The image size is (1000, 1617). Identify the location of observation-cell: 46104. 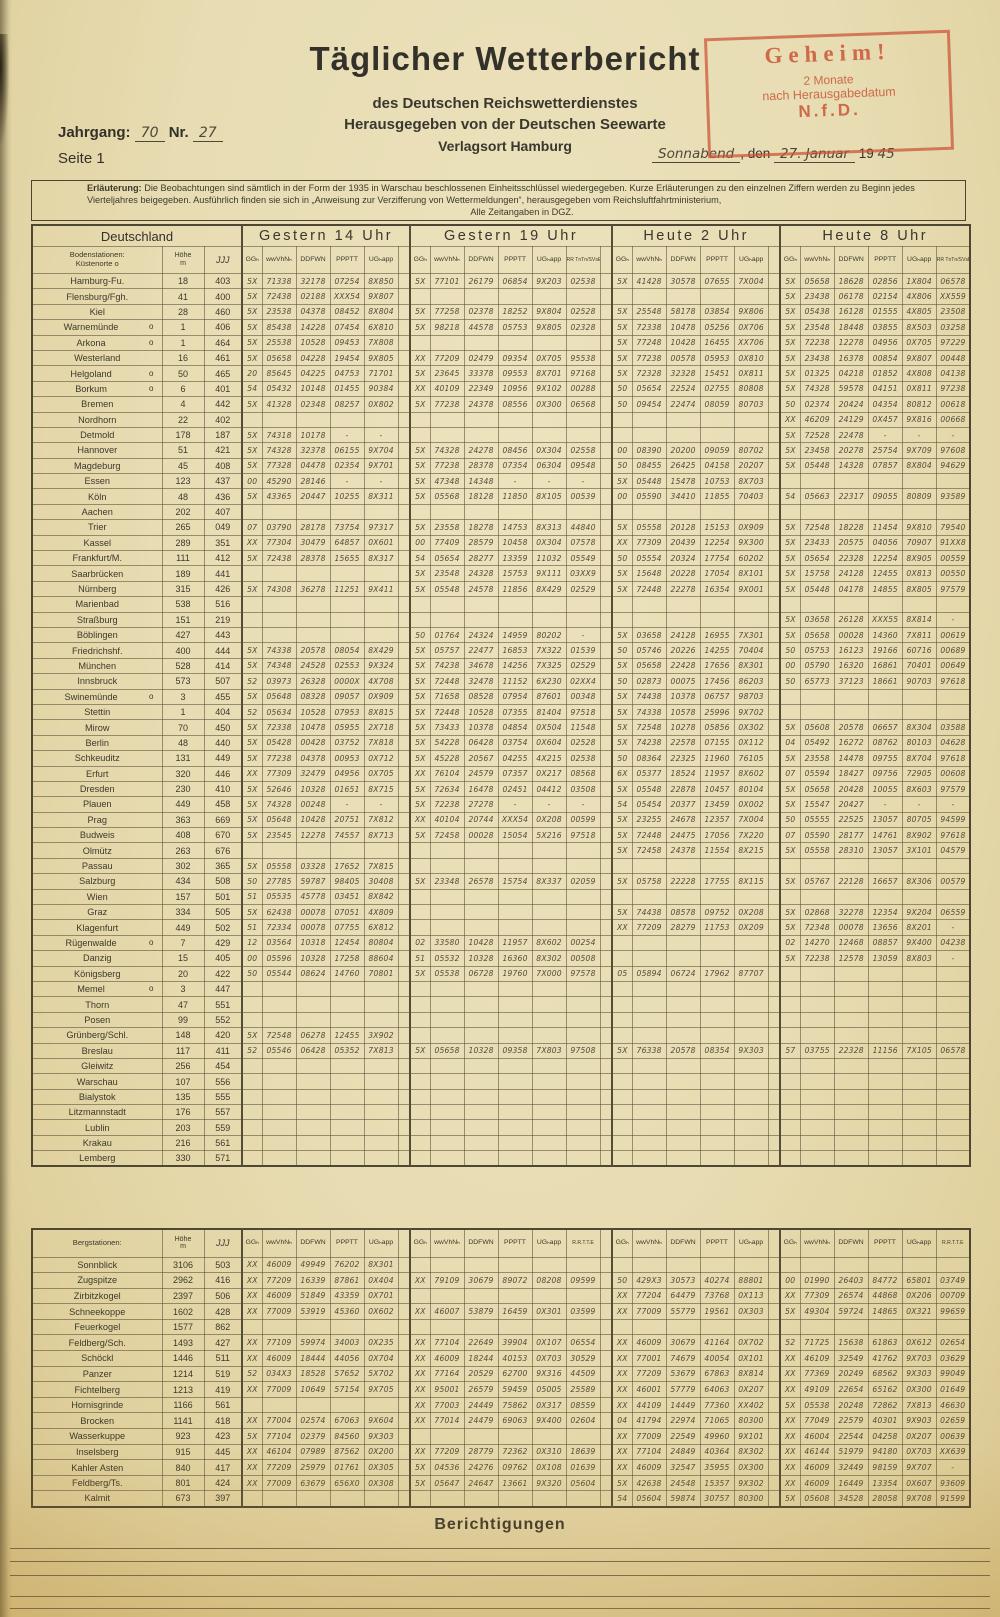
(279, 1452).